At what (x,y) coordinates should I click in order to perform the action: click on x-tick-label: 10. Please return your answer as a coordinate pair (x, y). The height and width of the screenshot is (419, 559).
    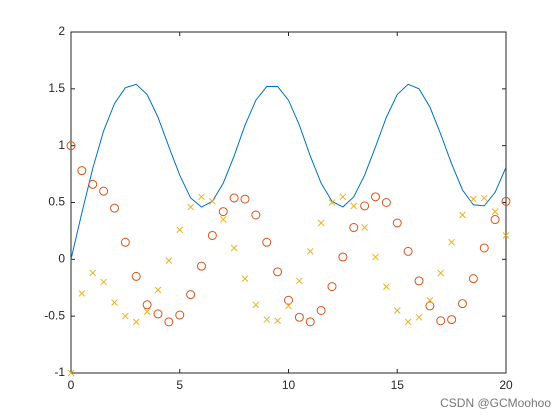
    Looking at the image, I should click on (289, 385).